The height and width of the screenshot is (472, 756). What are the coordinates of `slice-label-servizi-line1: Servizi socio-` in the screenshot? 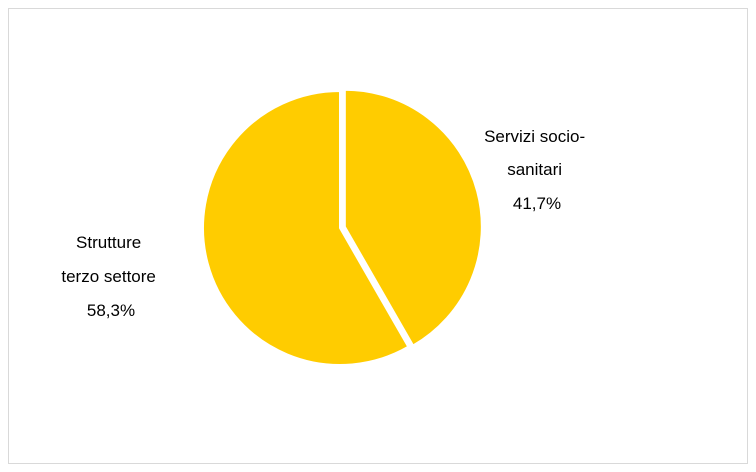 It's located at (534, 136).